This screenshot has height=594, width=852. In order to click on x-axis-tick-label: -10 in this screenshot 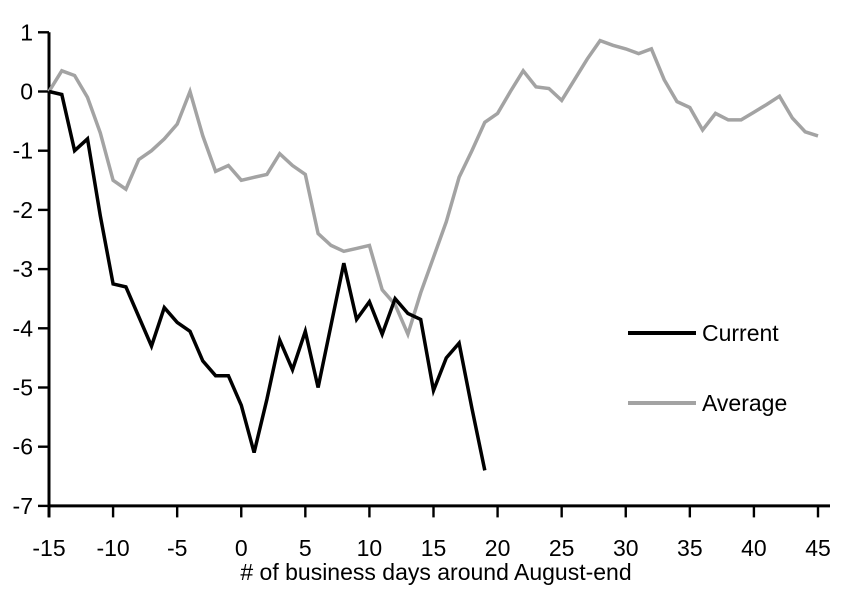, I will do `click(112, 548)`.